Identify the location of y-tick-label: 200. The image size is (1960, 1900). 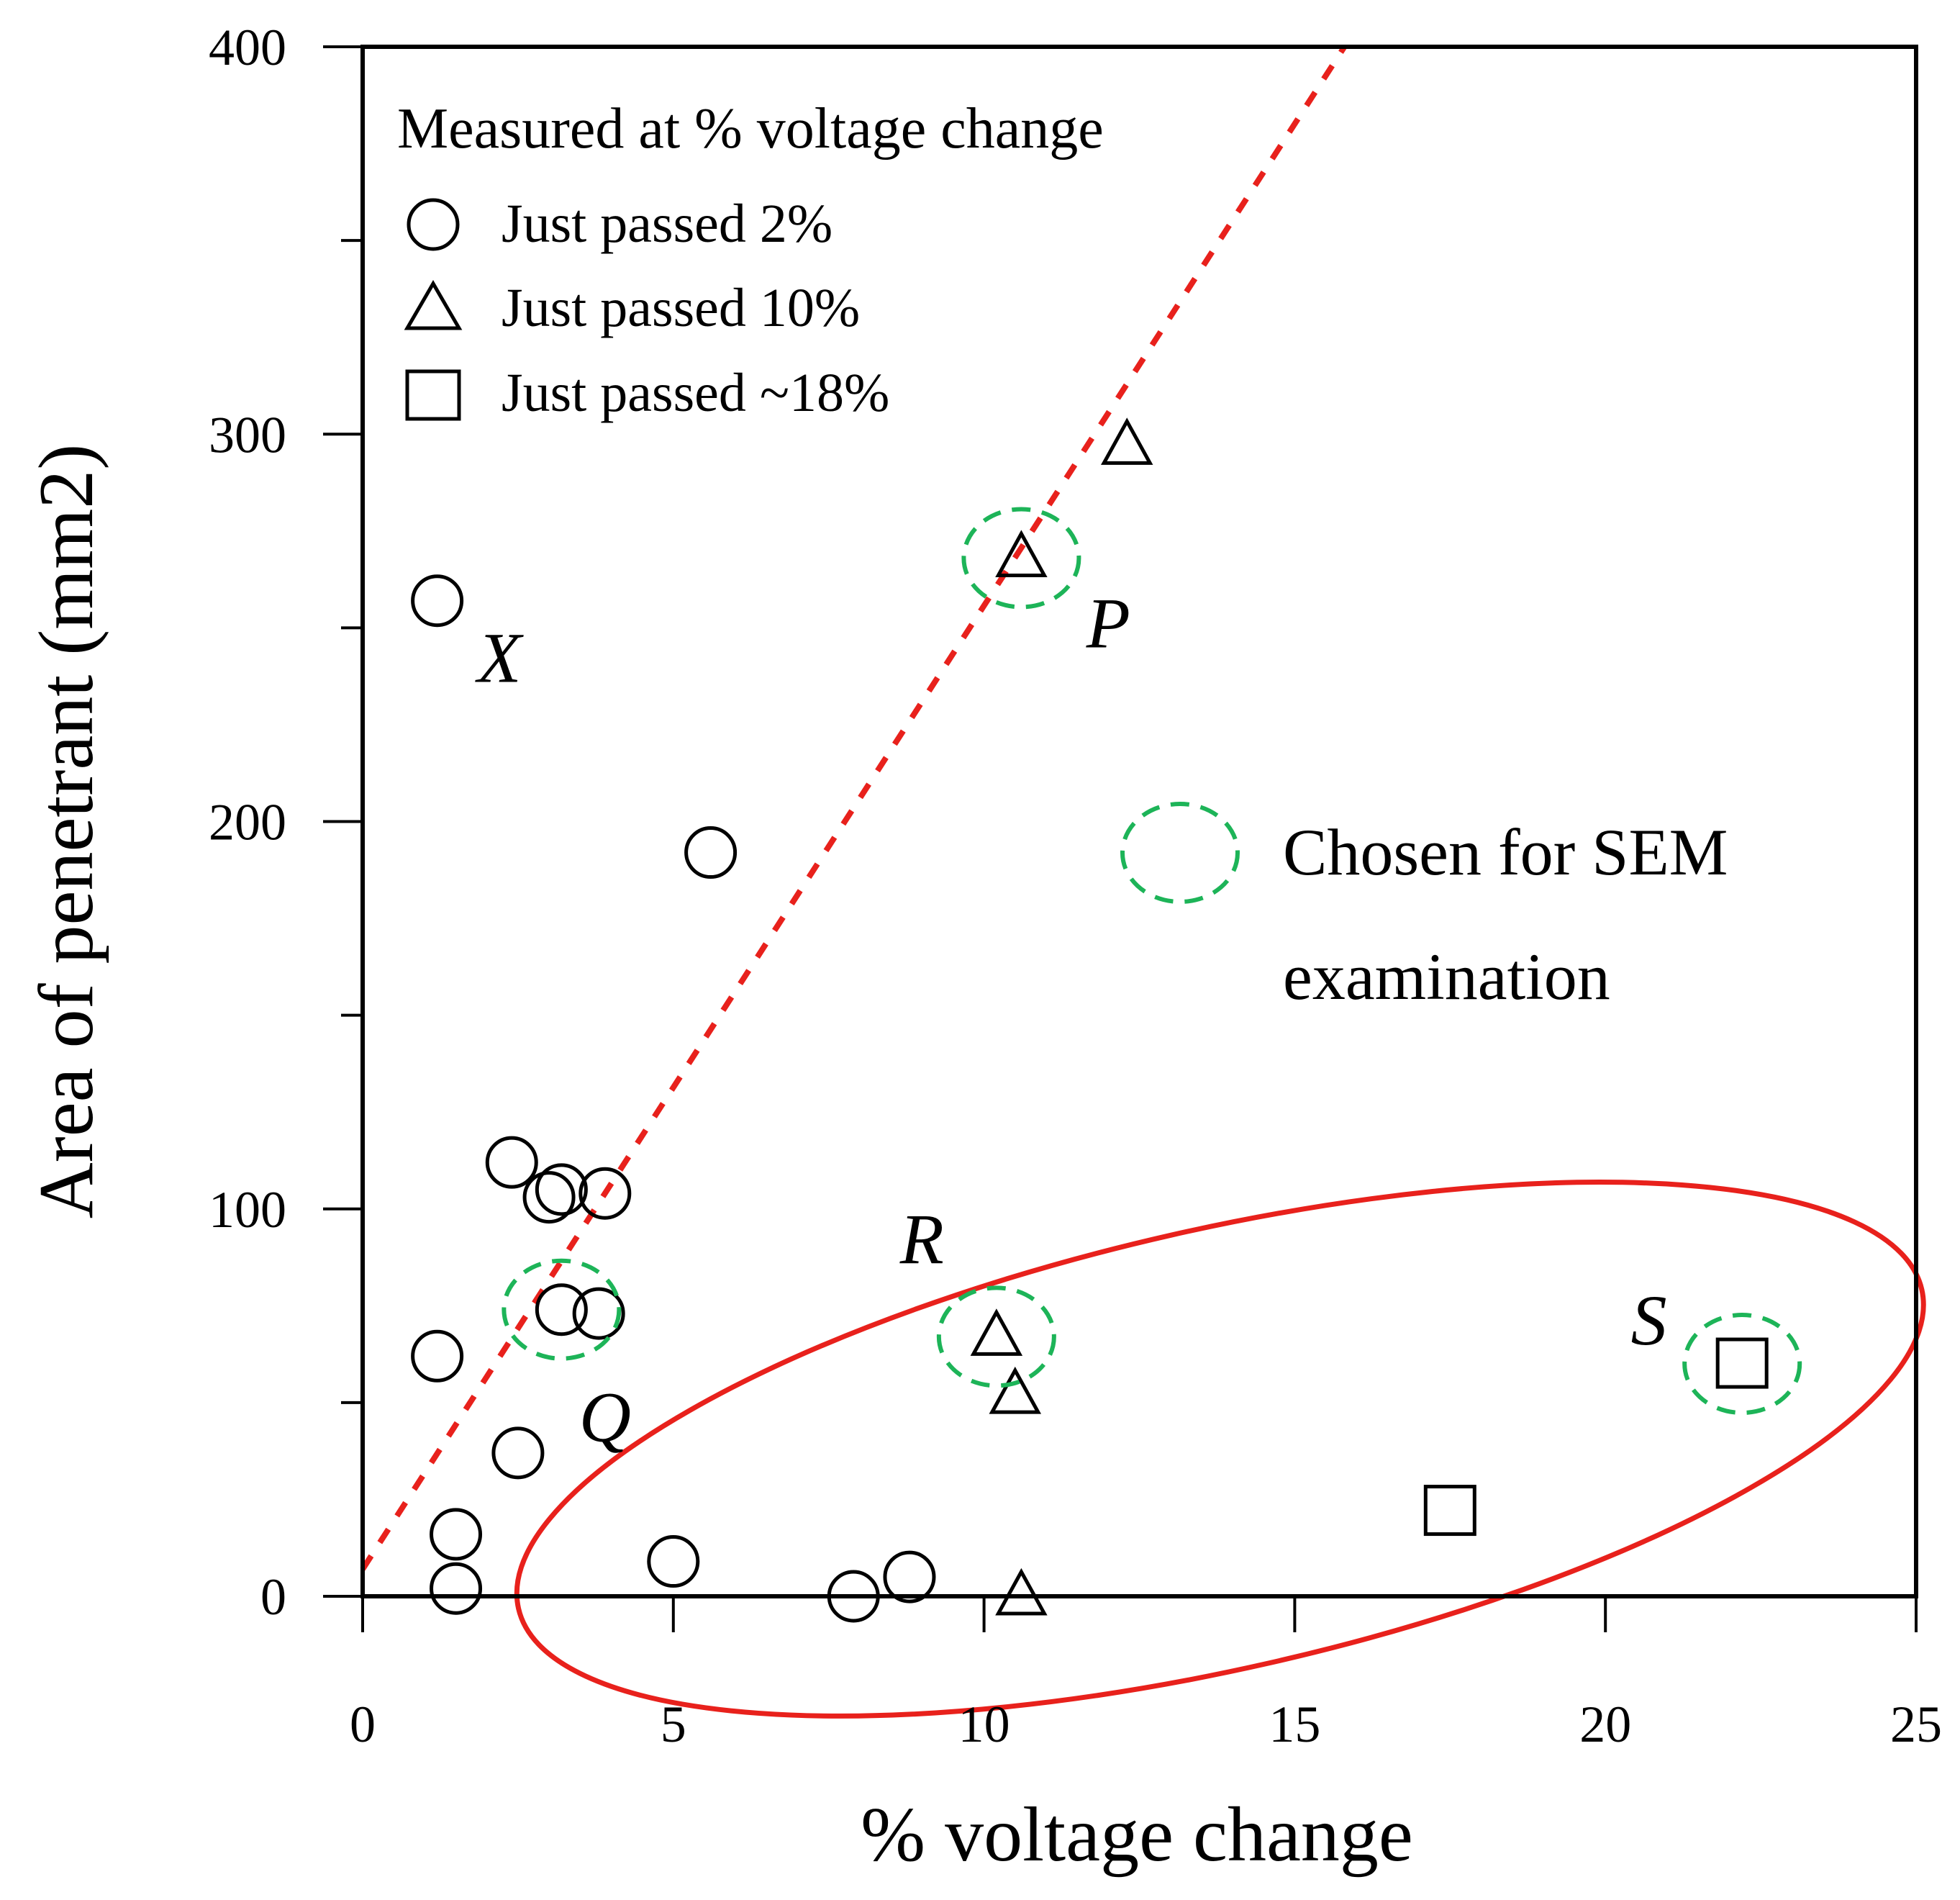
(248, 822).